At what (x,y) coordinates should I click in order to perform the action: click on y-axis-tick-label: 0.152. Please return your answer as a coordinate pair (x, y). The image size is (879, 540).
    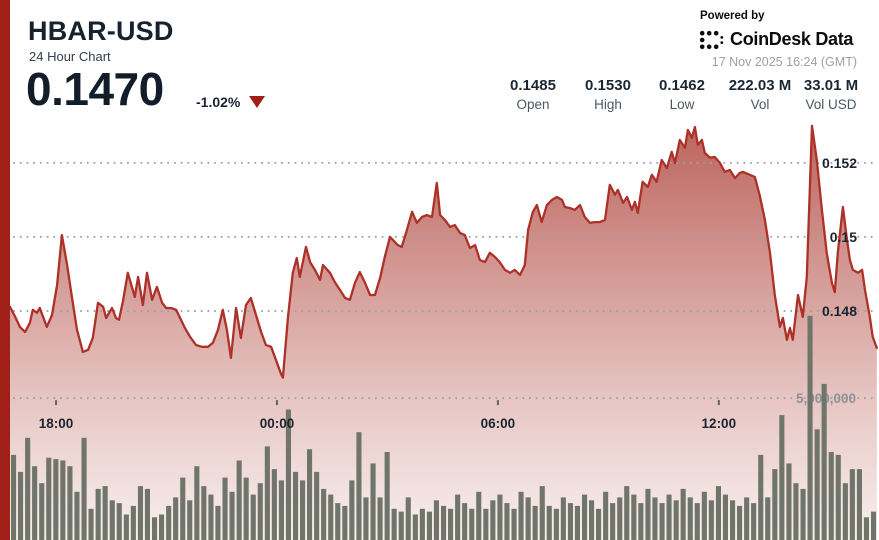
    Looking at the image, I should click on (839, 163).